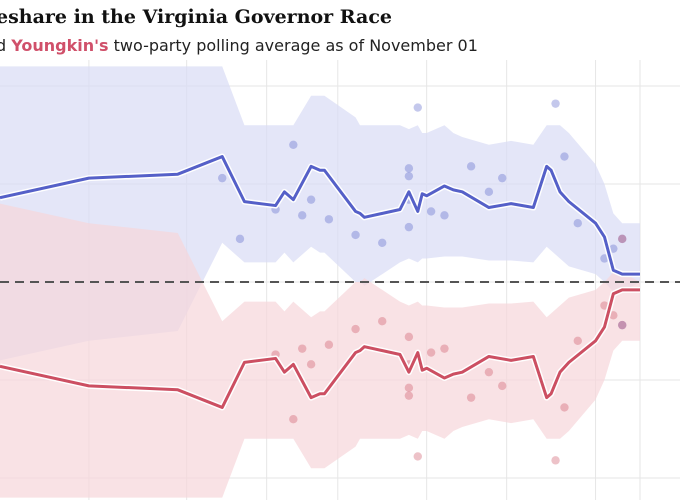  Describe the element at coordinates (3, 45) in the screenshot. I see `subtitle-prefix: d` at that location.